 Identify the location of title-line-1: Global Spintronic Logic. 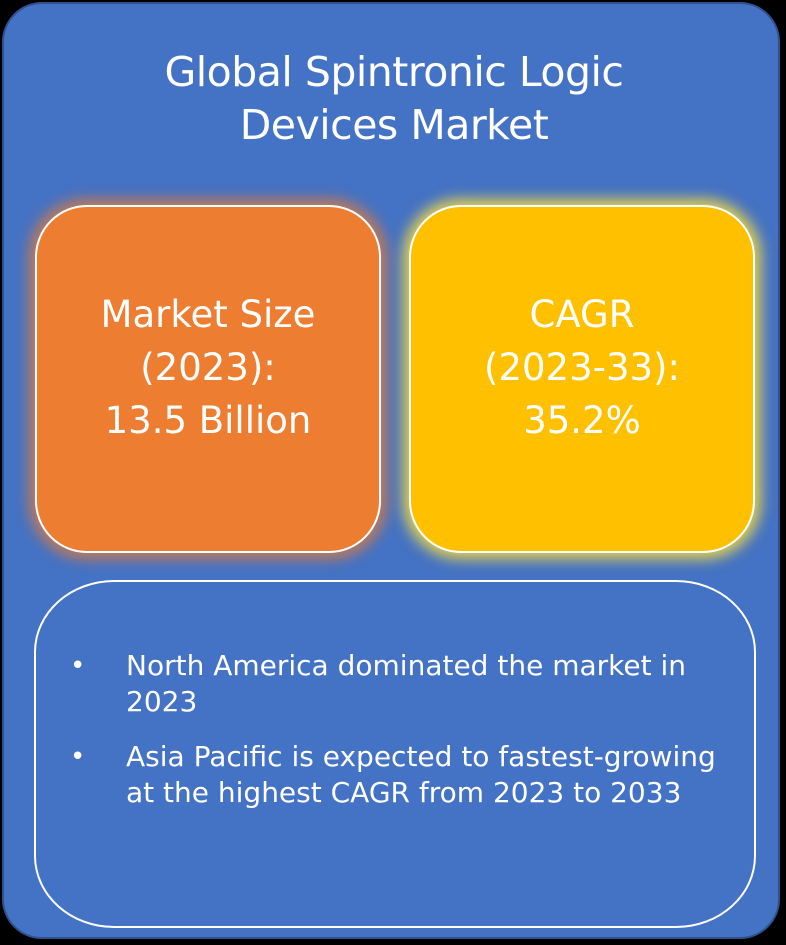
(394, 72).